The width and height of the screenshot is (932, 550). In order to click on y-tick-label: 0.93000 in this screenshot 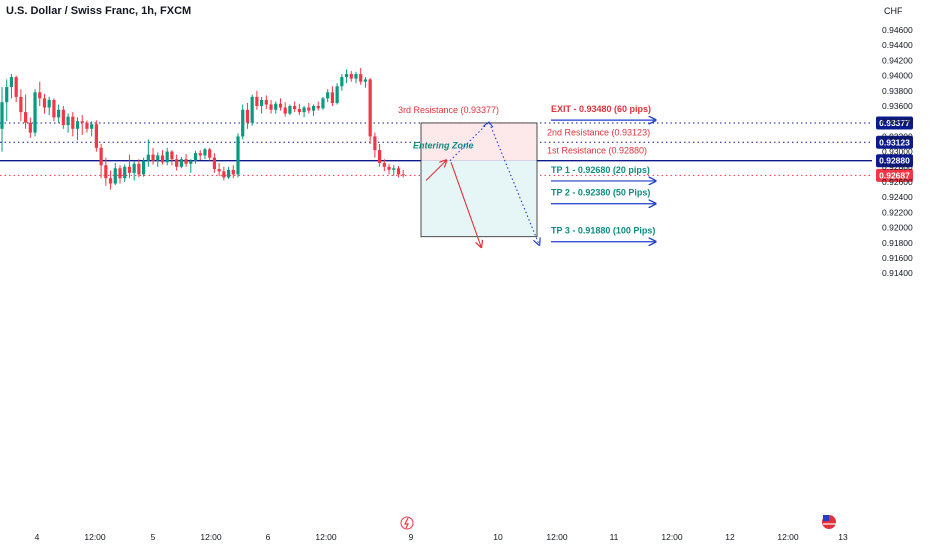, I will do `click(897, 152)`.